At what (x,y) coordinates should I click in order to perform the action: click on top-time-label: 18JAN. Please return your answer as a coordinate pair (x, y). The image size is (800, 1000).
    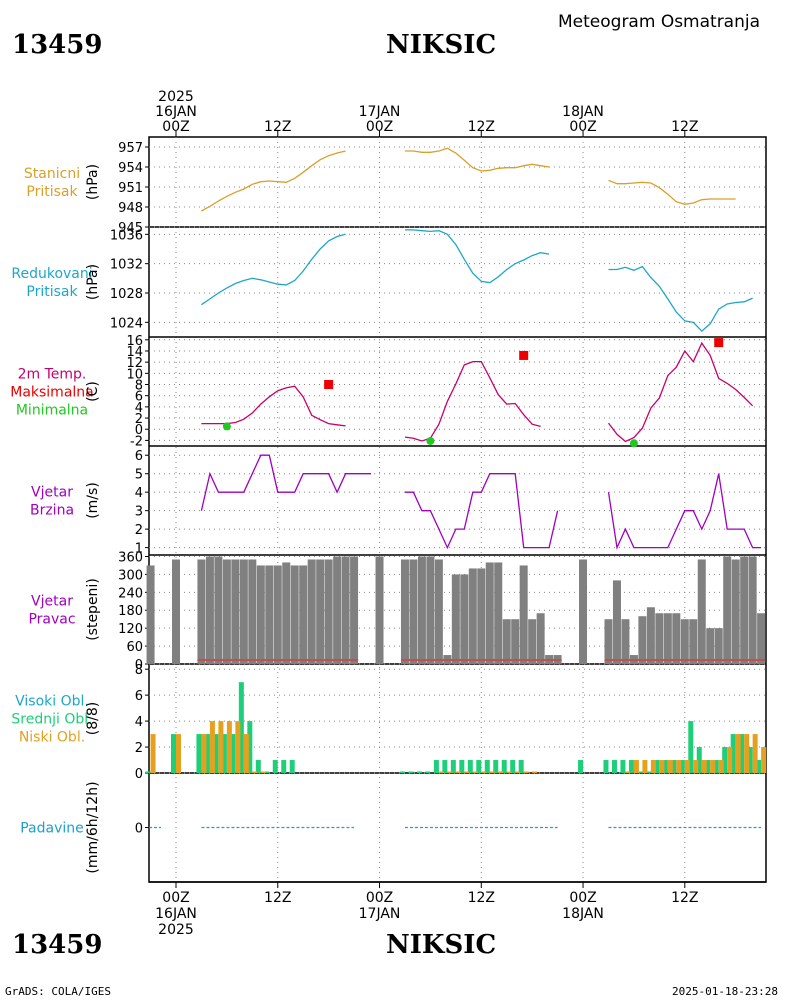
    Looking at the image, I should click on (583, 112).